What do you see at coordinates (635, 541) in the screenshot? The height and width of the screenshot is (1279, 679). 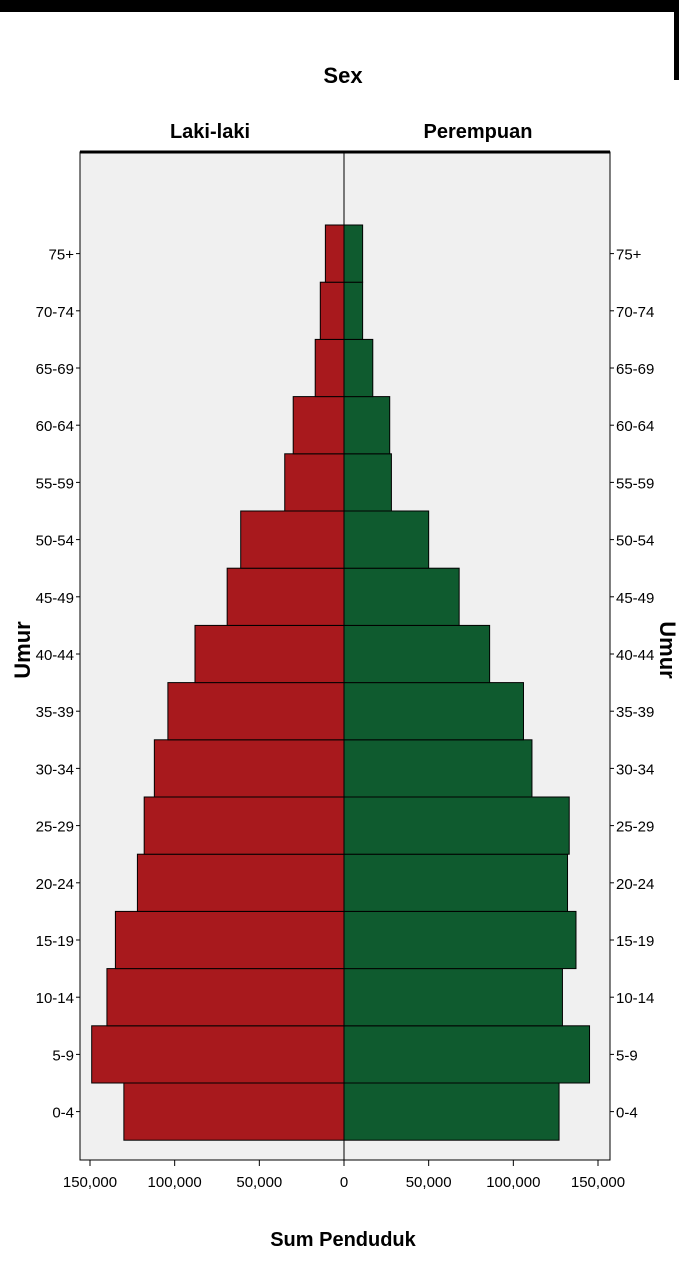 I see `y-tick-label-right: 50-54` at bounding box center [635, 541].